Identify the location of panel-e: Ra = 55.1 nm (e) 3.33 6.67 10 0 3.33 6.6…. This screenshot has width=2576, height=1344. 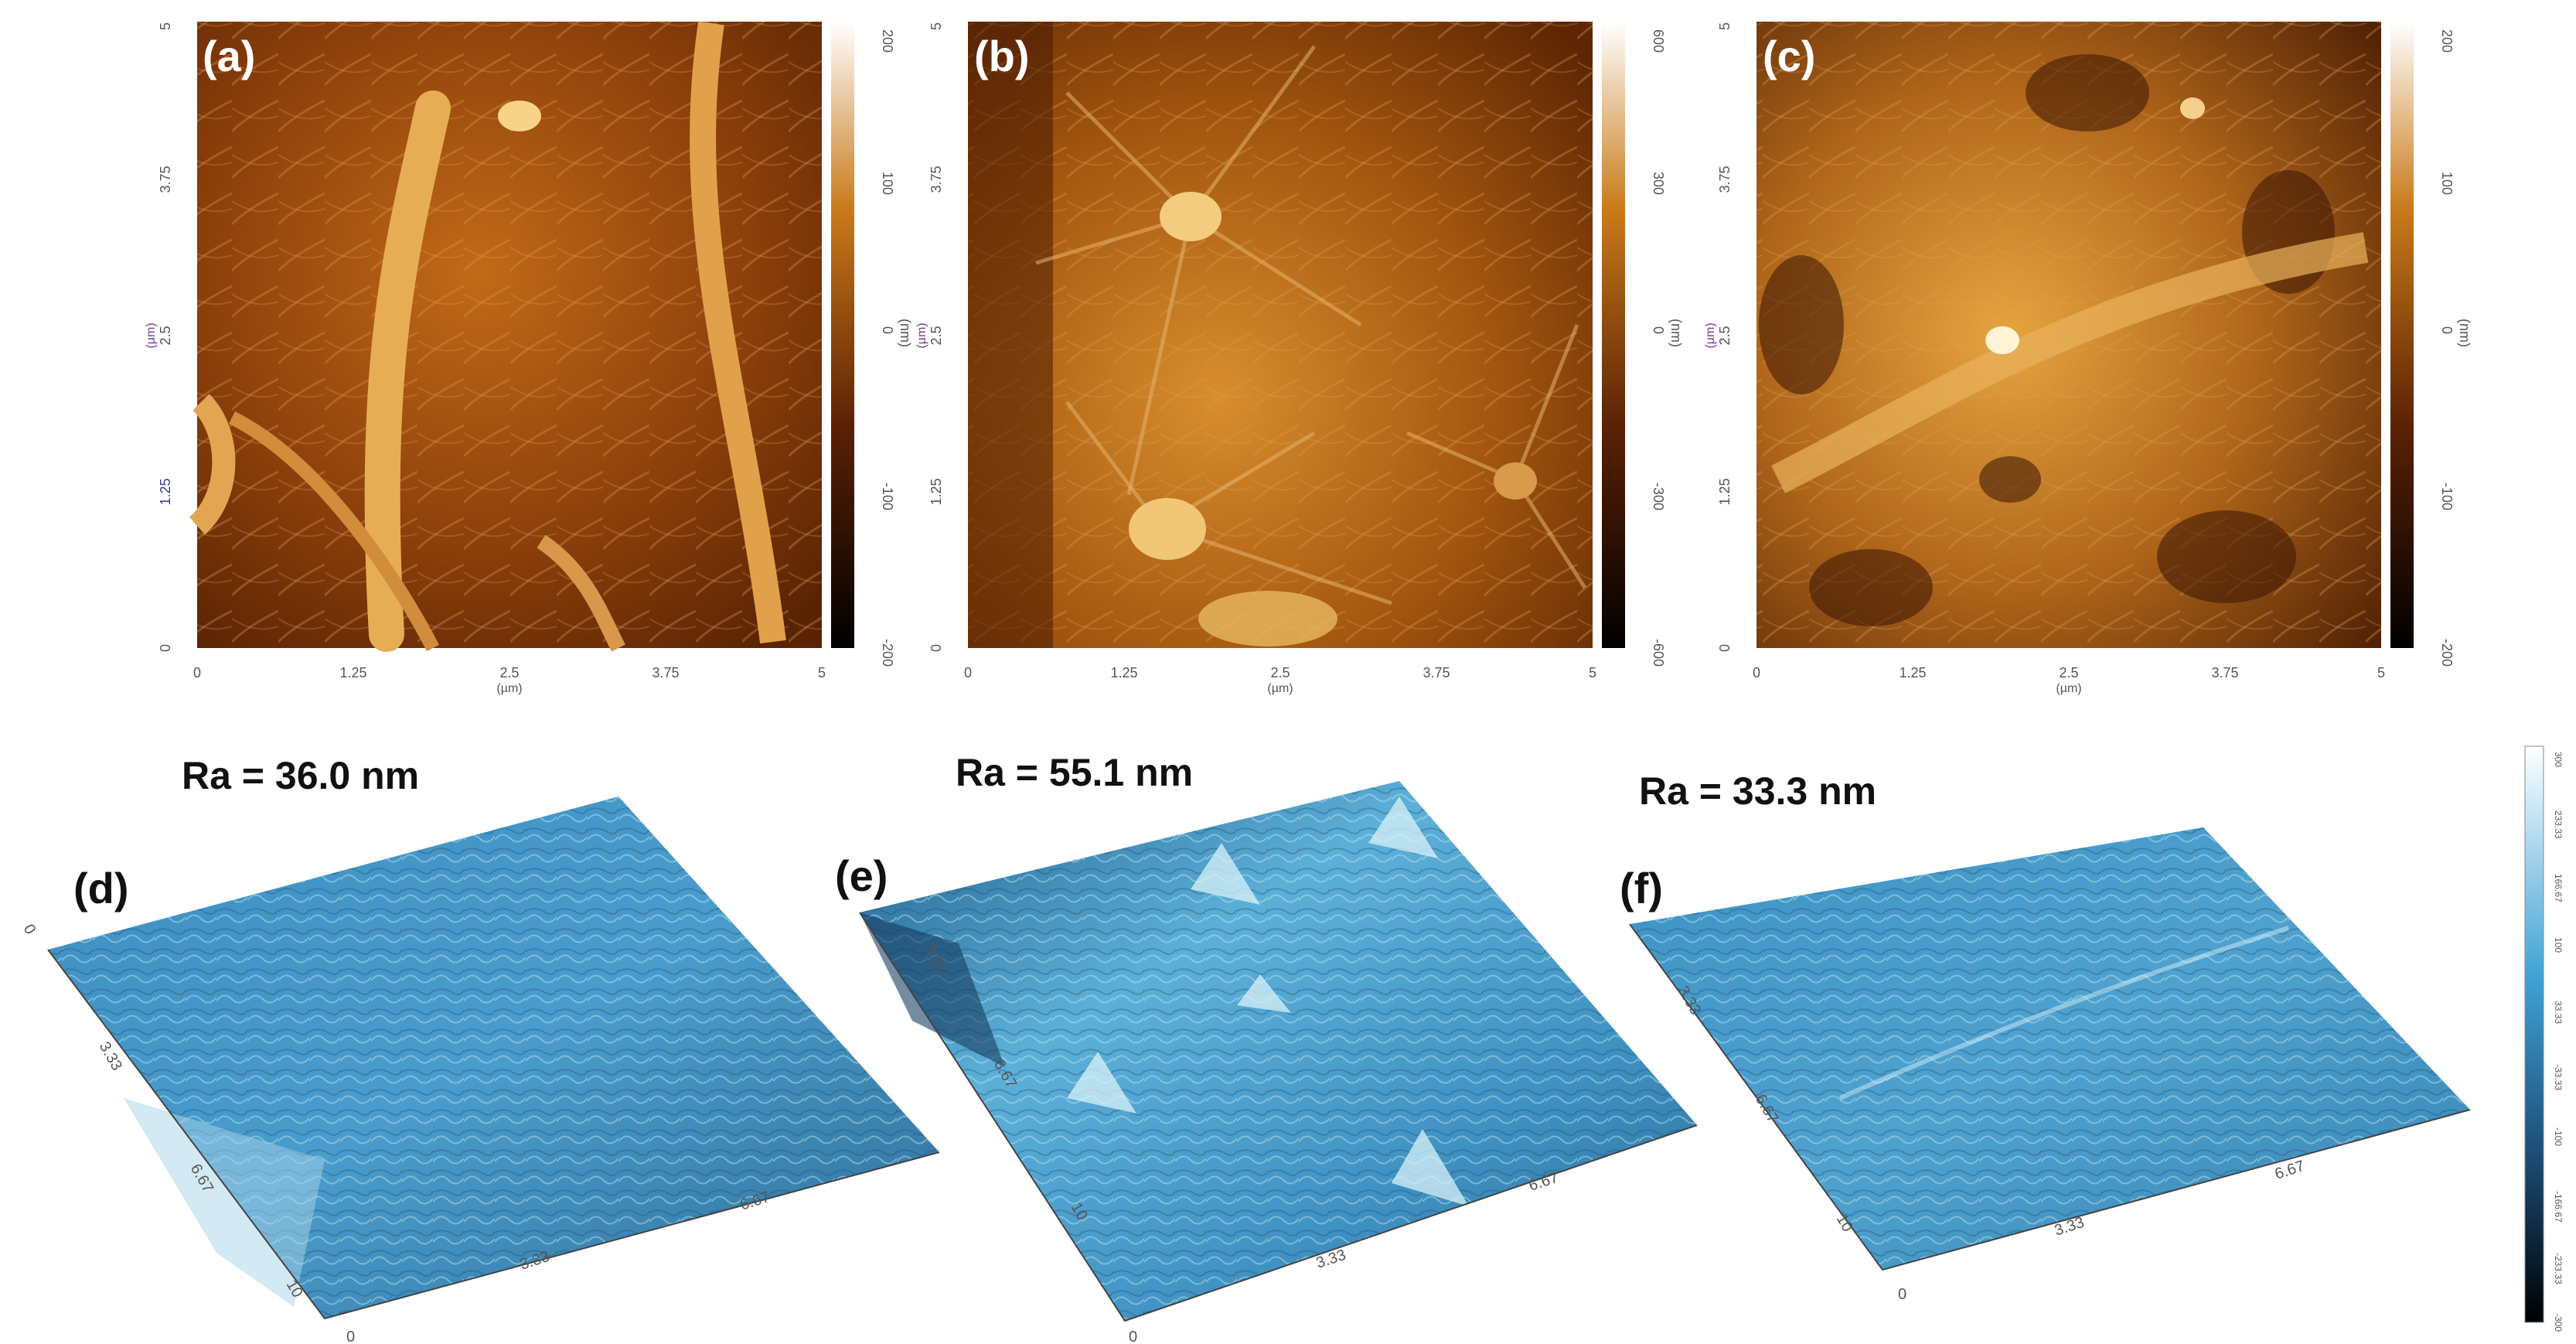
(1266, 1047).